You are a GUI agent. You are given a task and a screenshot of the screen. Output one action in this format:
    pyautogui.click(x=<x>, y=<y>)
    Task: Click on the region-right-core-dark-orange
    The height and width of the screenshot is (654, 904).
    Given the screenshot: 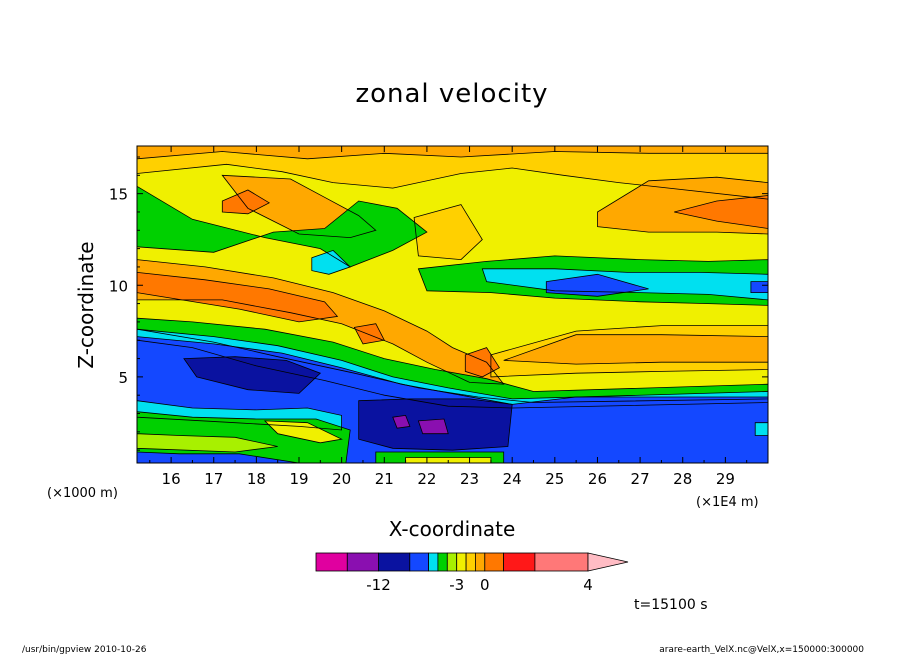 What is the action you would take?
    pyautogui.click(x=721, y=212)
    